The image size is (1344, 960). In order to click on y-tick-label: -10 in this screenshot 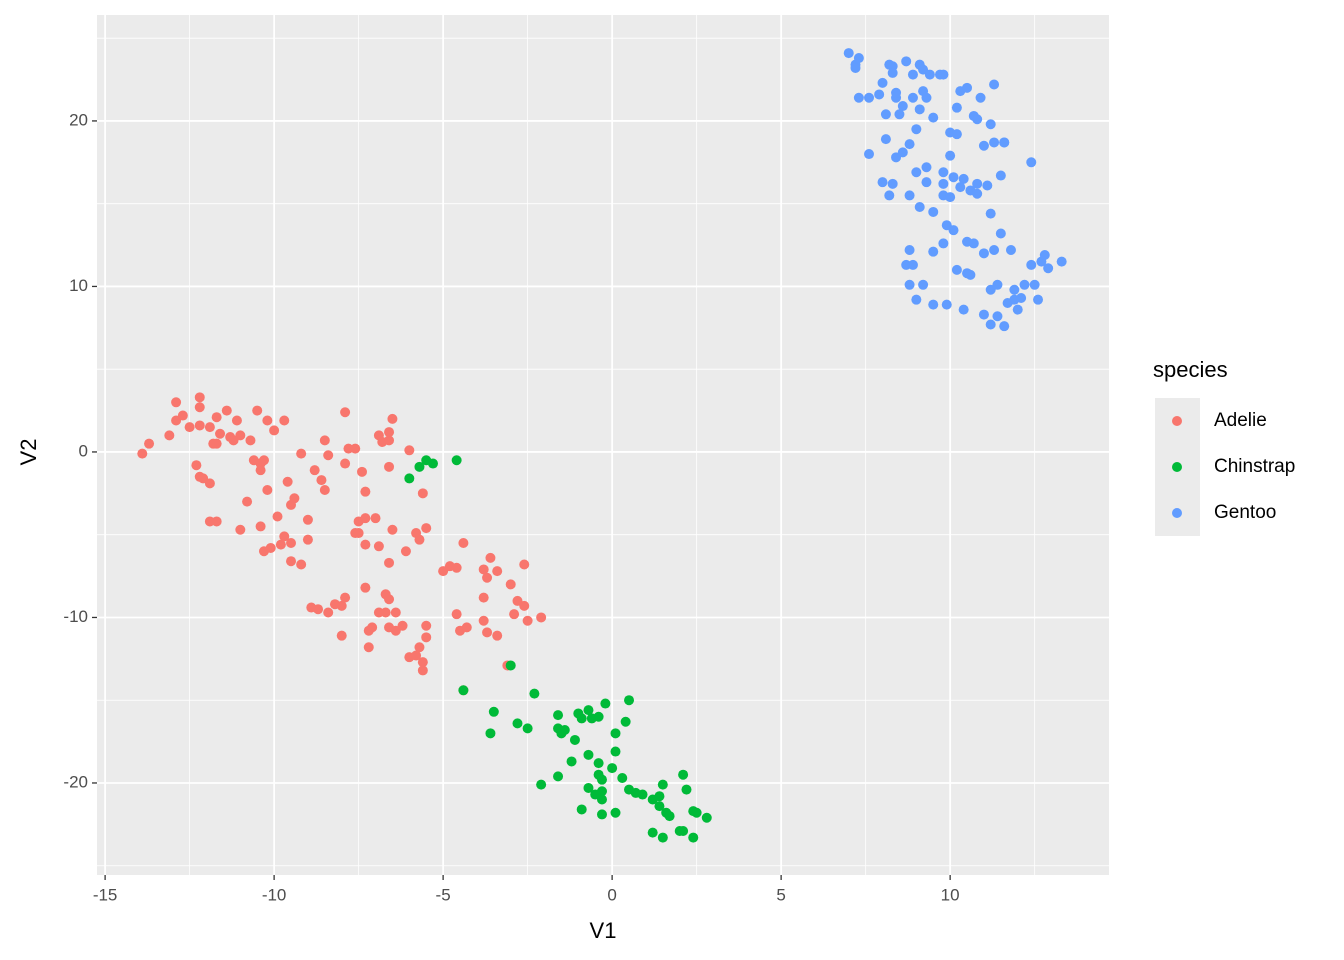, I will do `click(75, 616)`.